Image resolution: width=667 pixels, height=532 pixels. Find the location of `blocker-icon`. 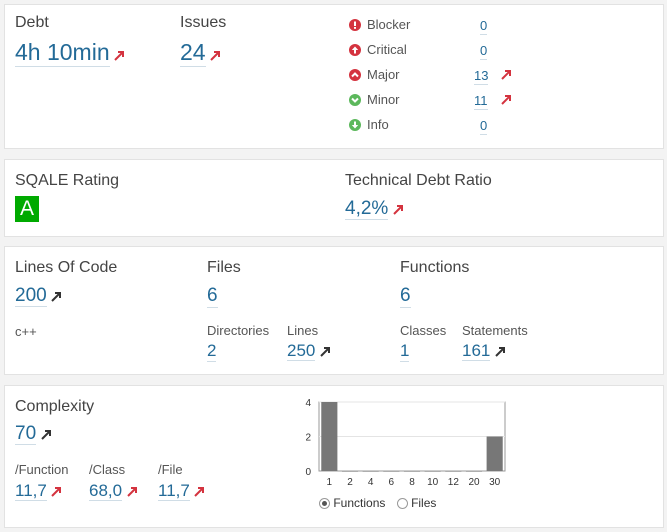

blocker-icon is located at coordinates (355, 25).